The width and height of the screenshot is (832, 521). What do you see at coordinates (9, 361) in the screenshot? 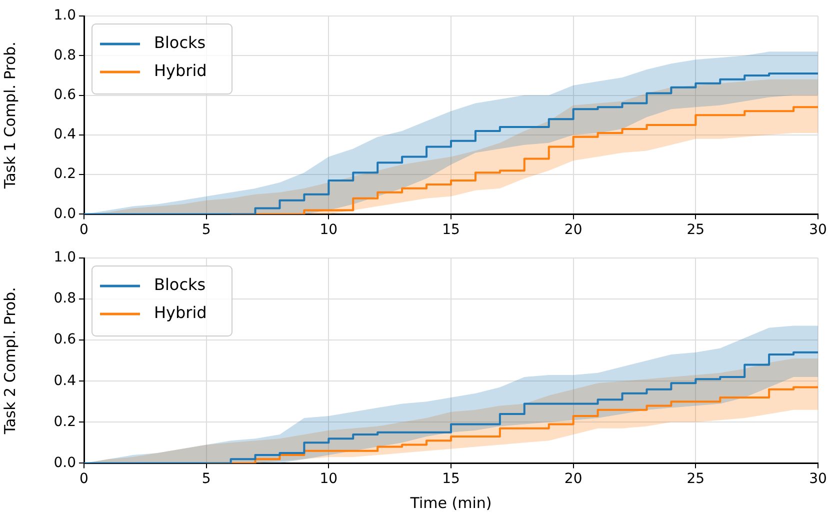
I see `y-axis-title: Task 2 Compl. Prob.` at bounding box center [9, 361].